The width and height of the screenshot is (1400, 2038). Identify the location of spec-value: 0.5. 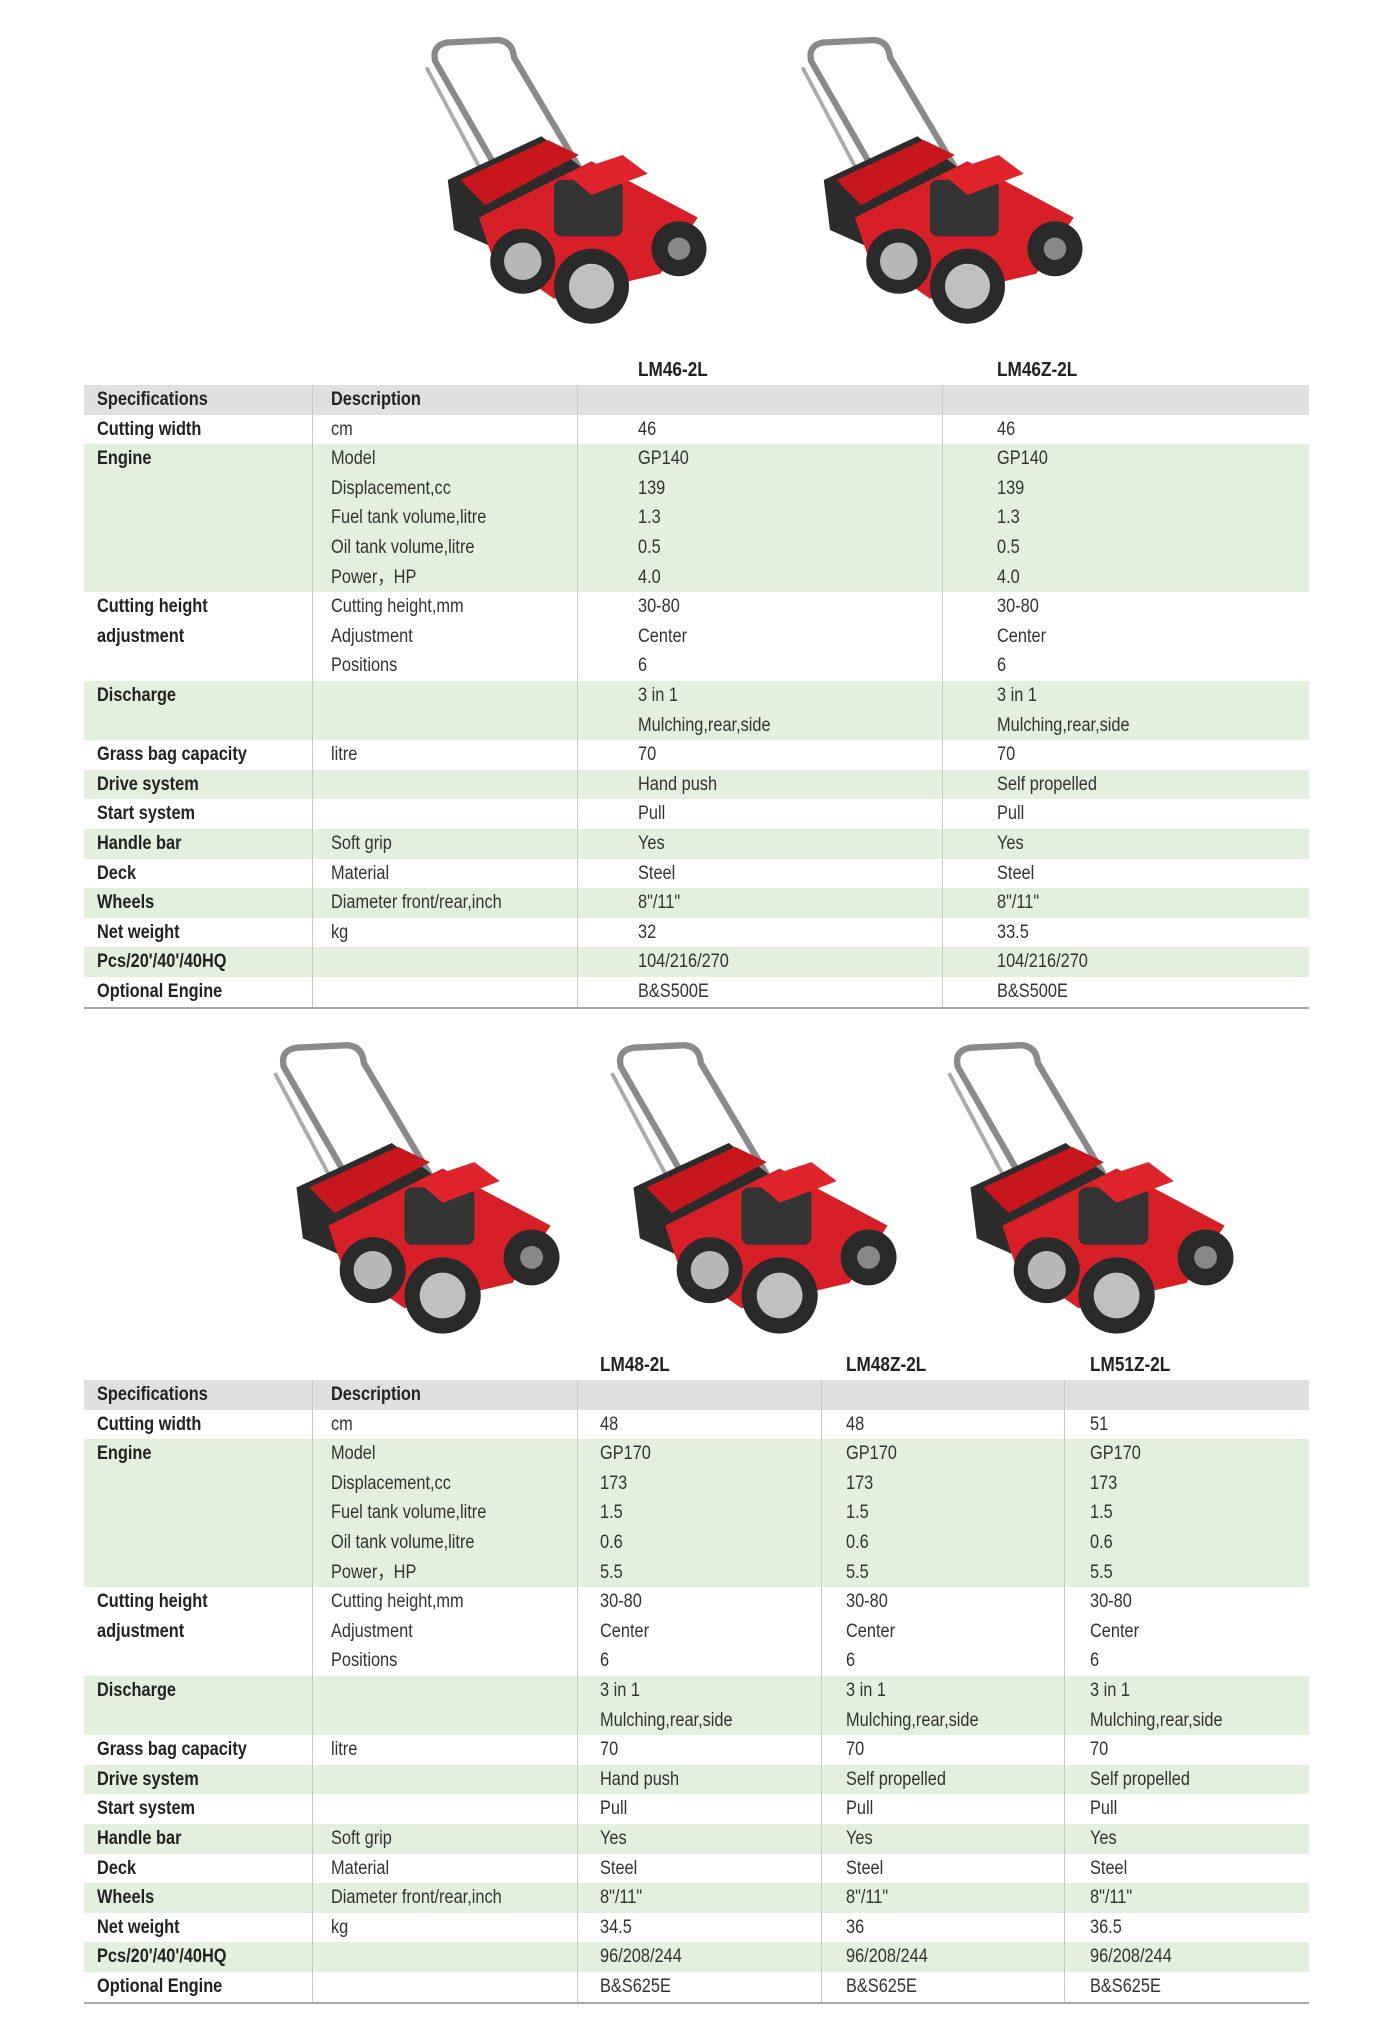
(649, 547).